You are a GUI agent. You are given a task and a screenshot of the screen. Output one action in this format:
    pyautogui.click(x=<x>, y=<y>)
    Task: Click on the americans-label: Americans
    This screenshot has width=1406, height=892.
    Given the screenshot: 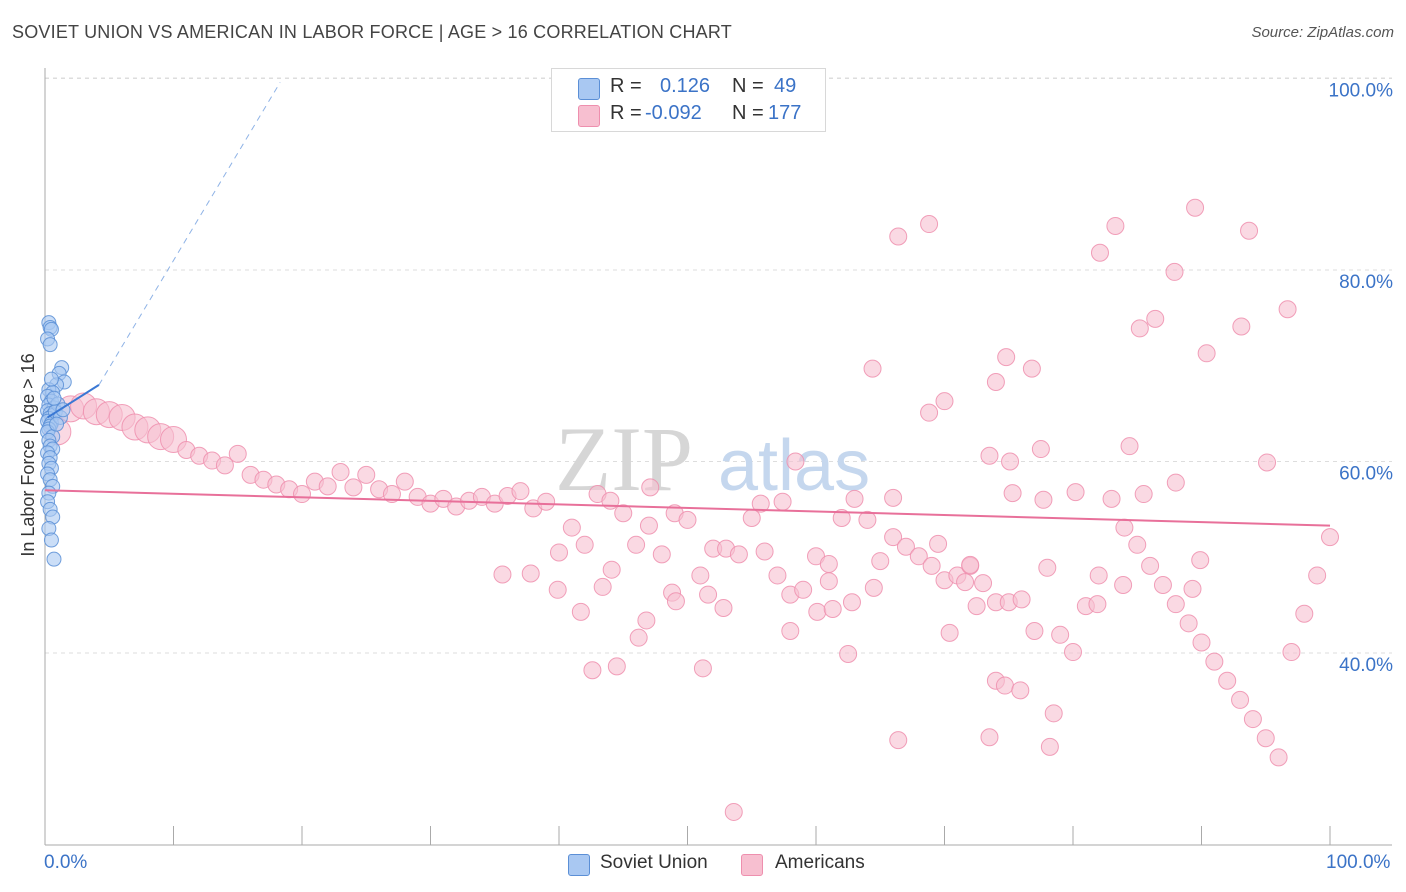 What is the action you would take?
    pyautogui.click(x=820, y=862)
    